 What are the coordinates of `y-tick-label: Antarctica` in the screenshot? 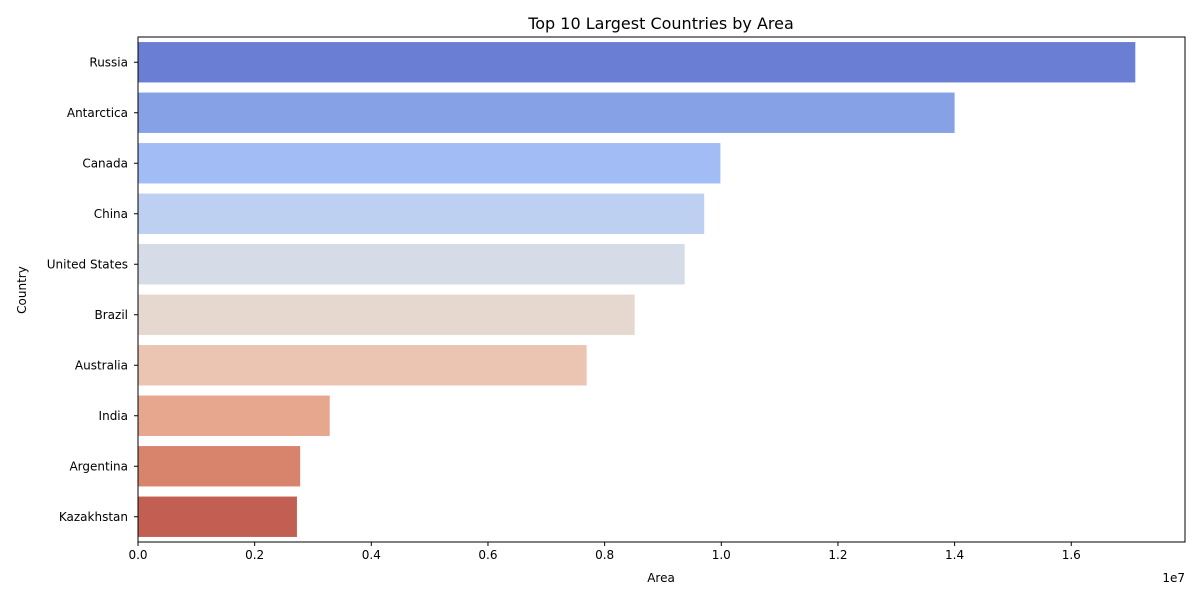 It's located at (97, 113).